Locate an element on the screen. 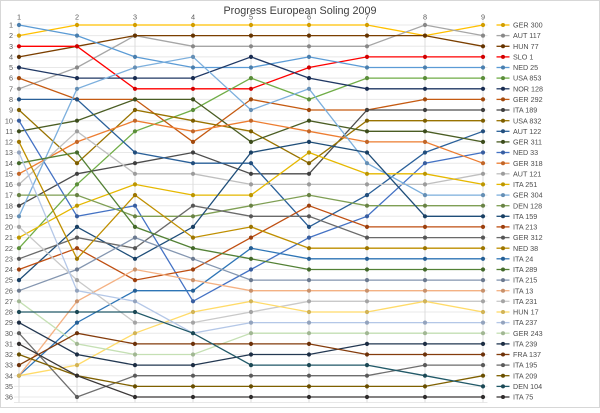 The image size is (600, 413). svg-text: AUT 122 is located at coordinates (527, 131).